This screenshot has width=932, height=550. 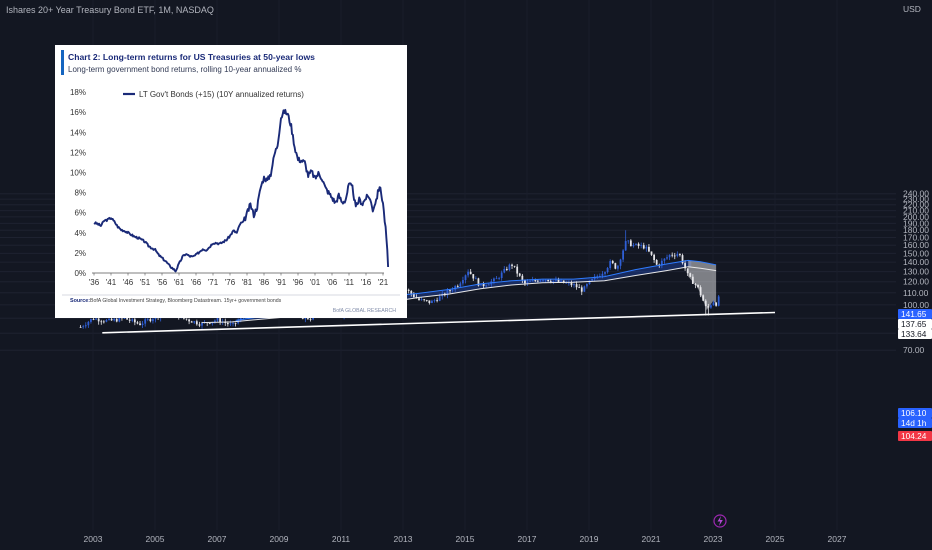 What do you see at coordinates (145, 282) in the screenshot?
I see `inset-x-tick-label: '51` at bounding box center [145, 282].